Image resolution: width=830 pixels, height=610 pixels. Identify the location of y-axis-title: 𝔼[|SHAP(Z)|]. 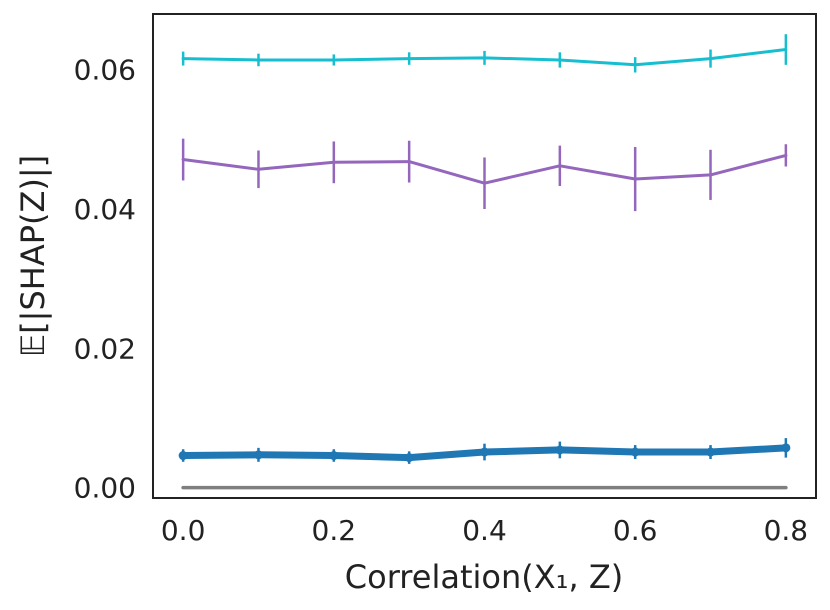
(33, 256).